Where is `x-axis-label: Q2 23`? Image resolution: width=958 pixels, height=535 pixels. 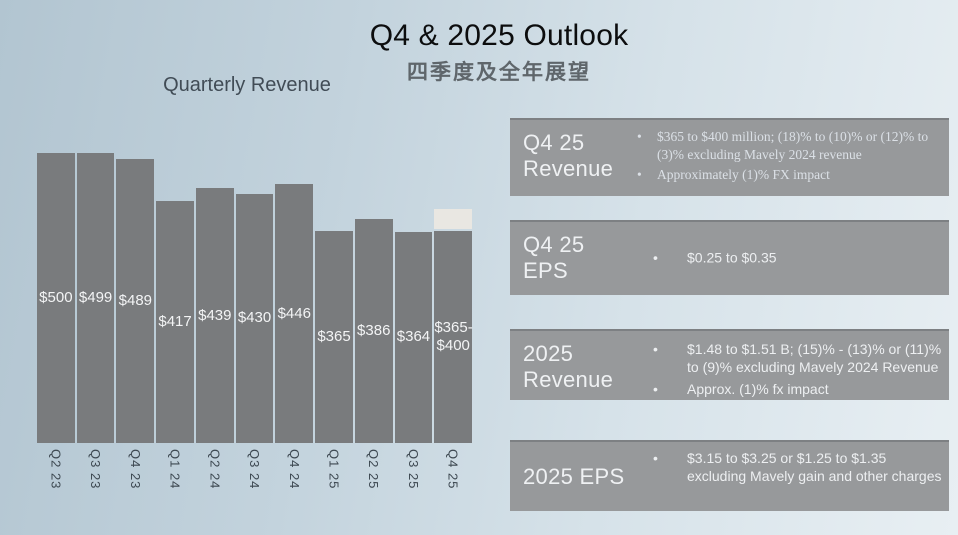 x-axis-label: Q2 23 is located at coordinates (56, 469).